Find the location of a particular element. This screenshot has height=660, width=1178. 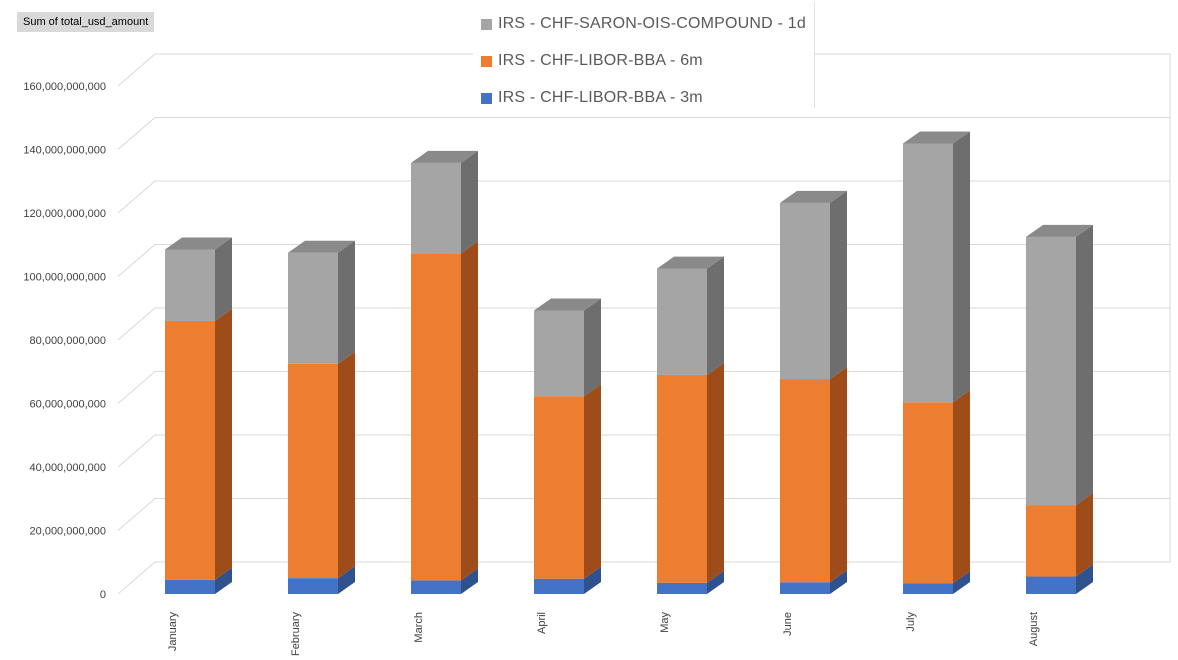

x-tick-label: April is located at coordinates (542, 623).